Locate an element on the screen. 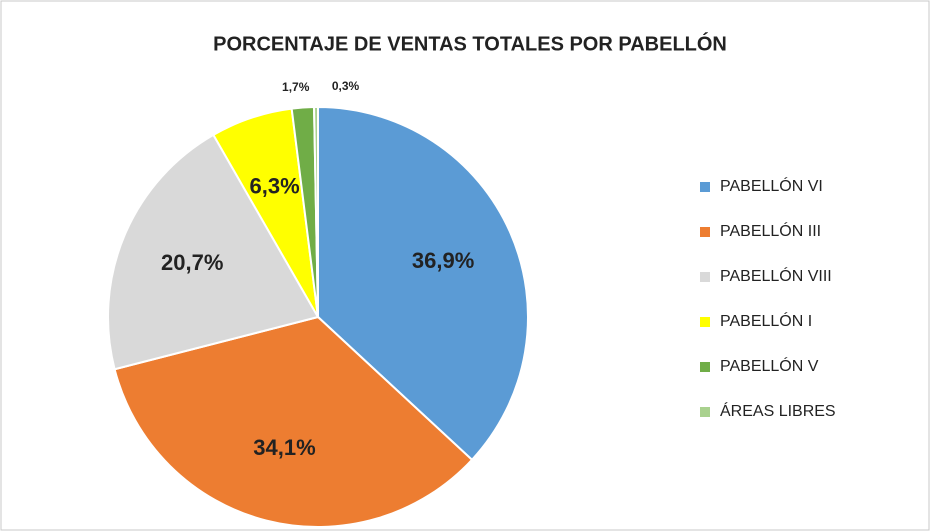 The height and width of the screenshot is (531, 930). data-label: 36,9% is located at coordinates (443, 260).